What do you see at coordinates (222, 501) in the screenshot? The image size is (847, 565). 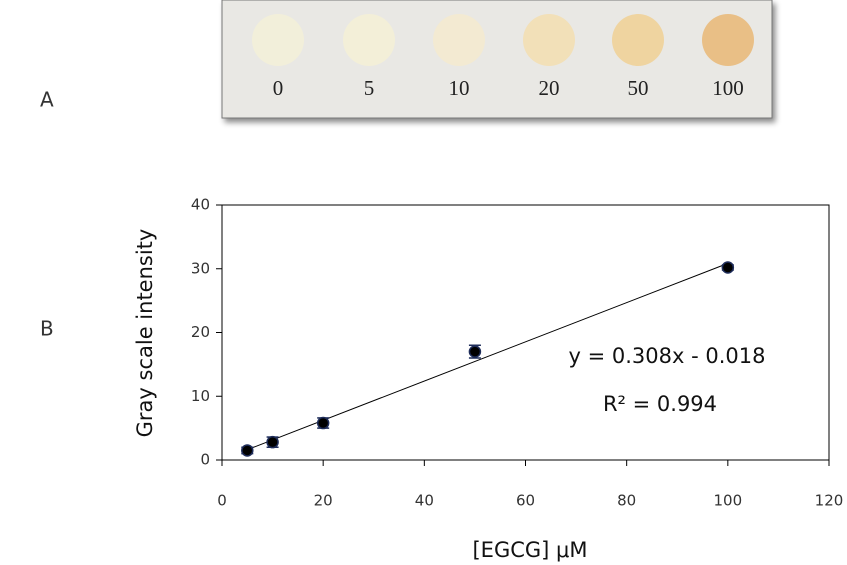 I see `x-tick-label: 0` at bounding box center [222, 501].